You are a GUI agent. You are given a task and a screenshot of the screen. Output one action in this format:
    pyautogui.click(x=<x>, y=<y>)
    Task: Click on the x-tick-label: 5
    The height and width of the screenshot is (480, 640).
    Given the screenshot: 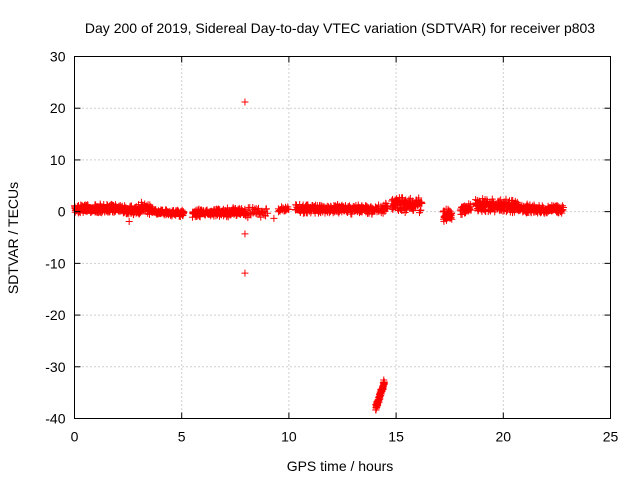 What is the action you would take?
    pyautogui.click(x=182, y=437)
    